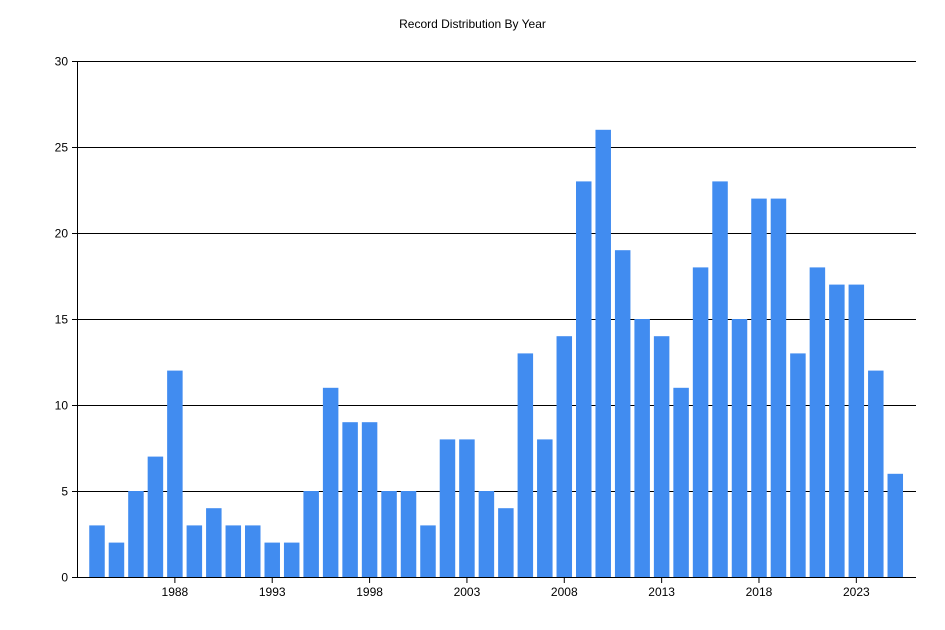  Describe the element at coordinates (214, 542) in the screenshot. I see `bar-1990` at that location.